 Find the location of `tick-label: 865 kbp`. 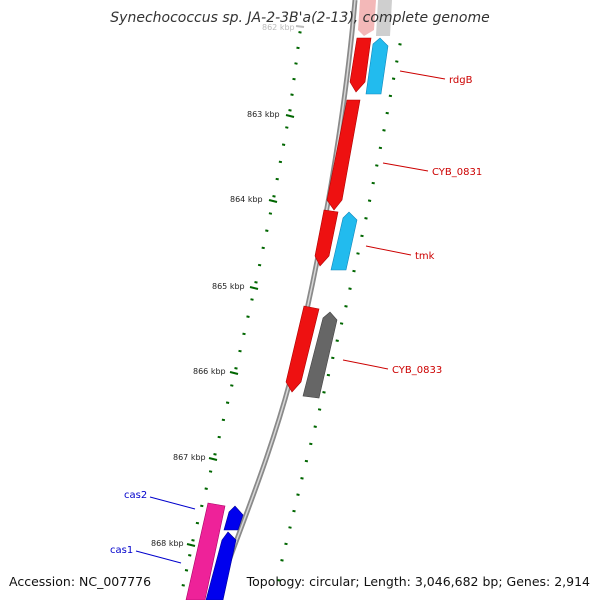

tick-label: 865 kbp is located at coordinates (228, 286).